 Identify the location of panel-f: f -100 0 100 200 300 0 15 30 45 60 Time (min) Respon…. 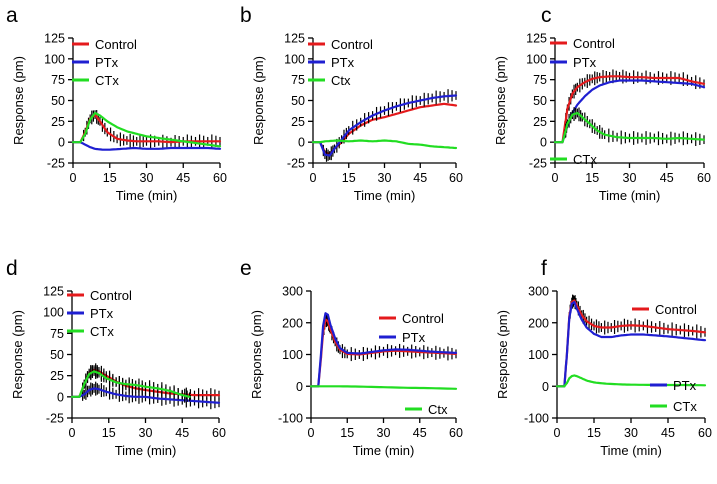
(603, 357).